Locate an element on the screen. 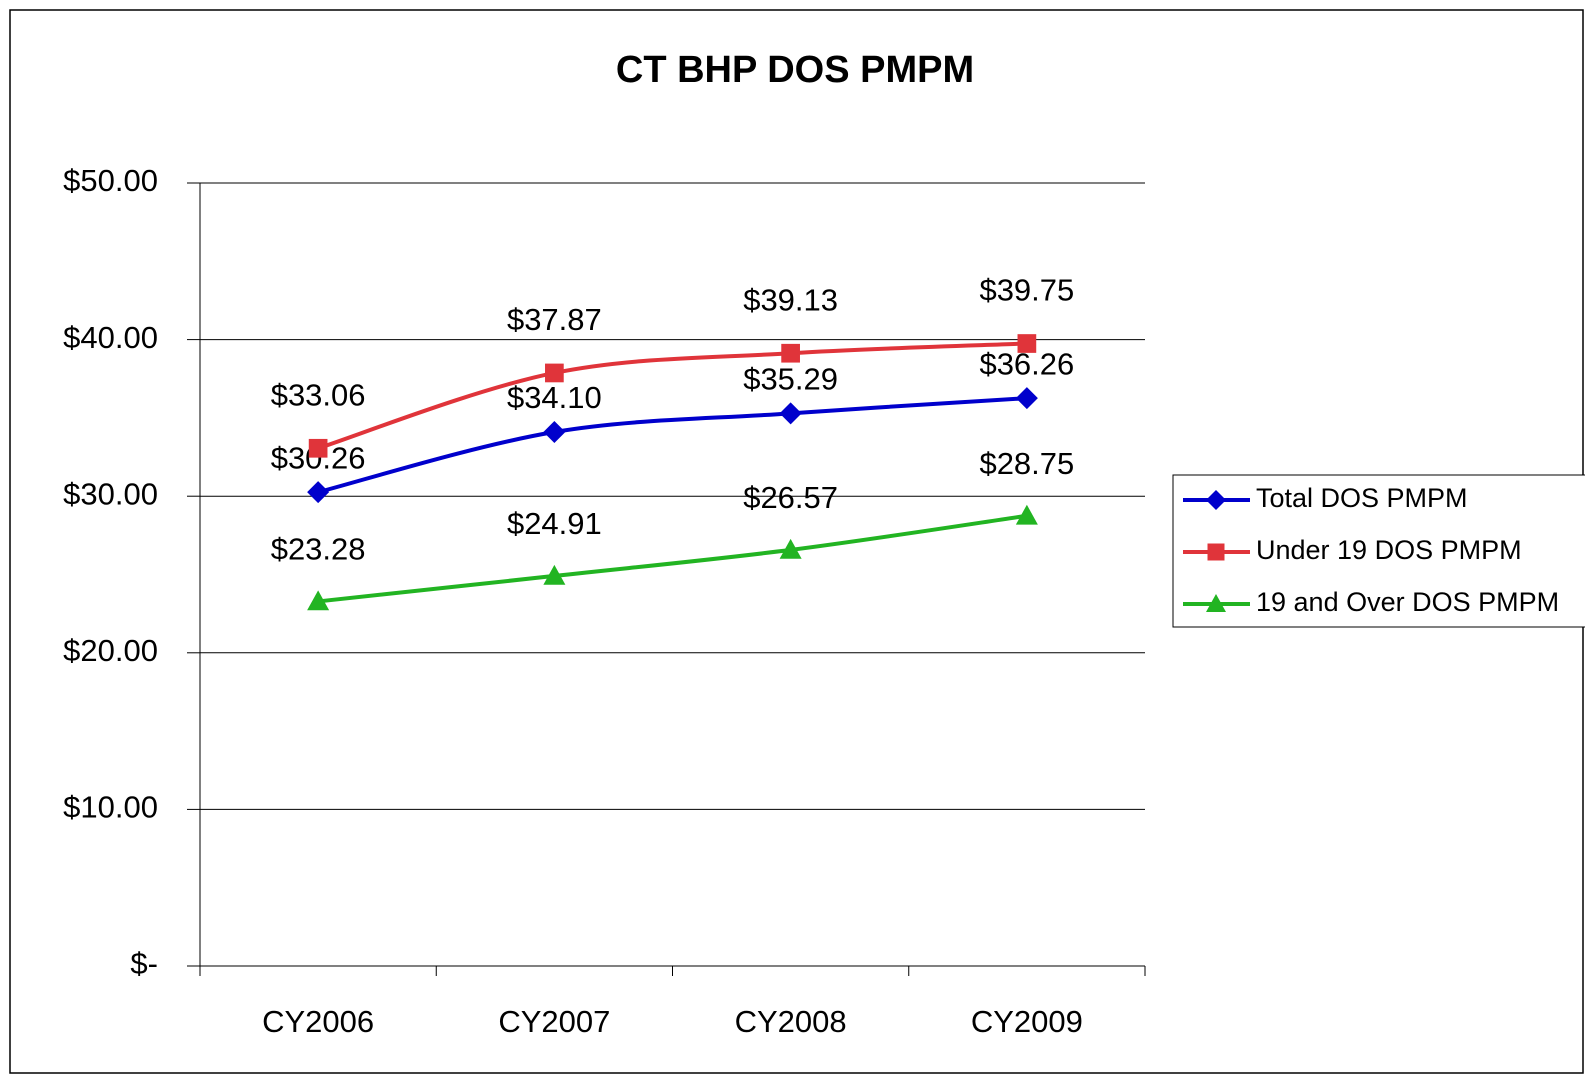 This screenshot has width=1585, height=1083. x-tick-label: CY2006 is located at coordinates (318, 1021).